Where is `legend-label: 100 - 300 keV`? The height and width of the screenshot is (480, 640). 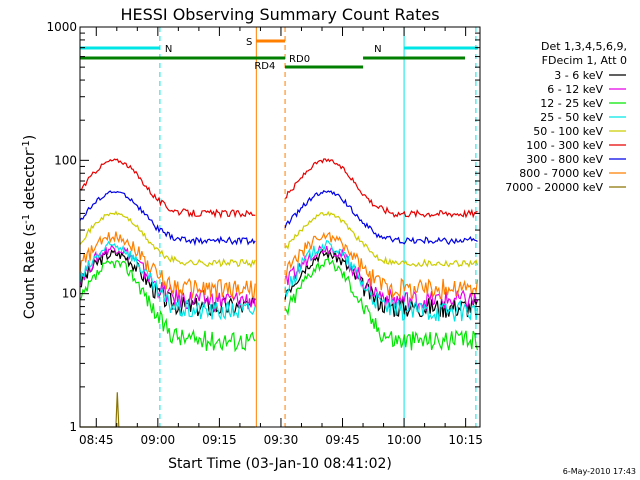
legend-label: 100 - 300 keV is located at coordinates (564, 145).